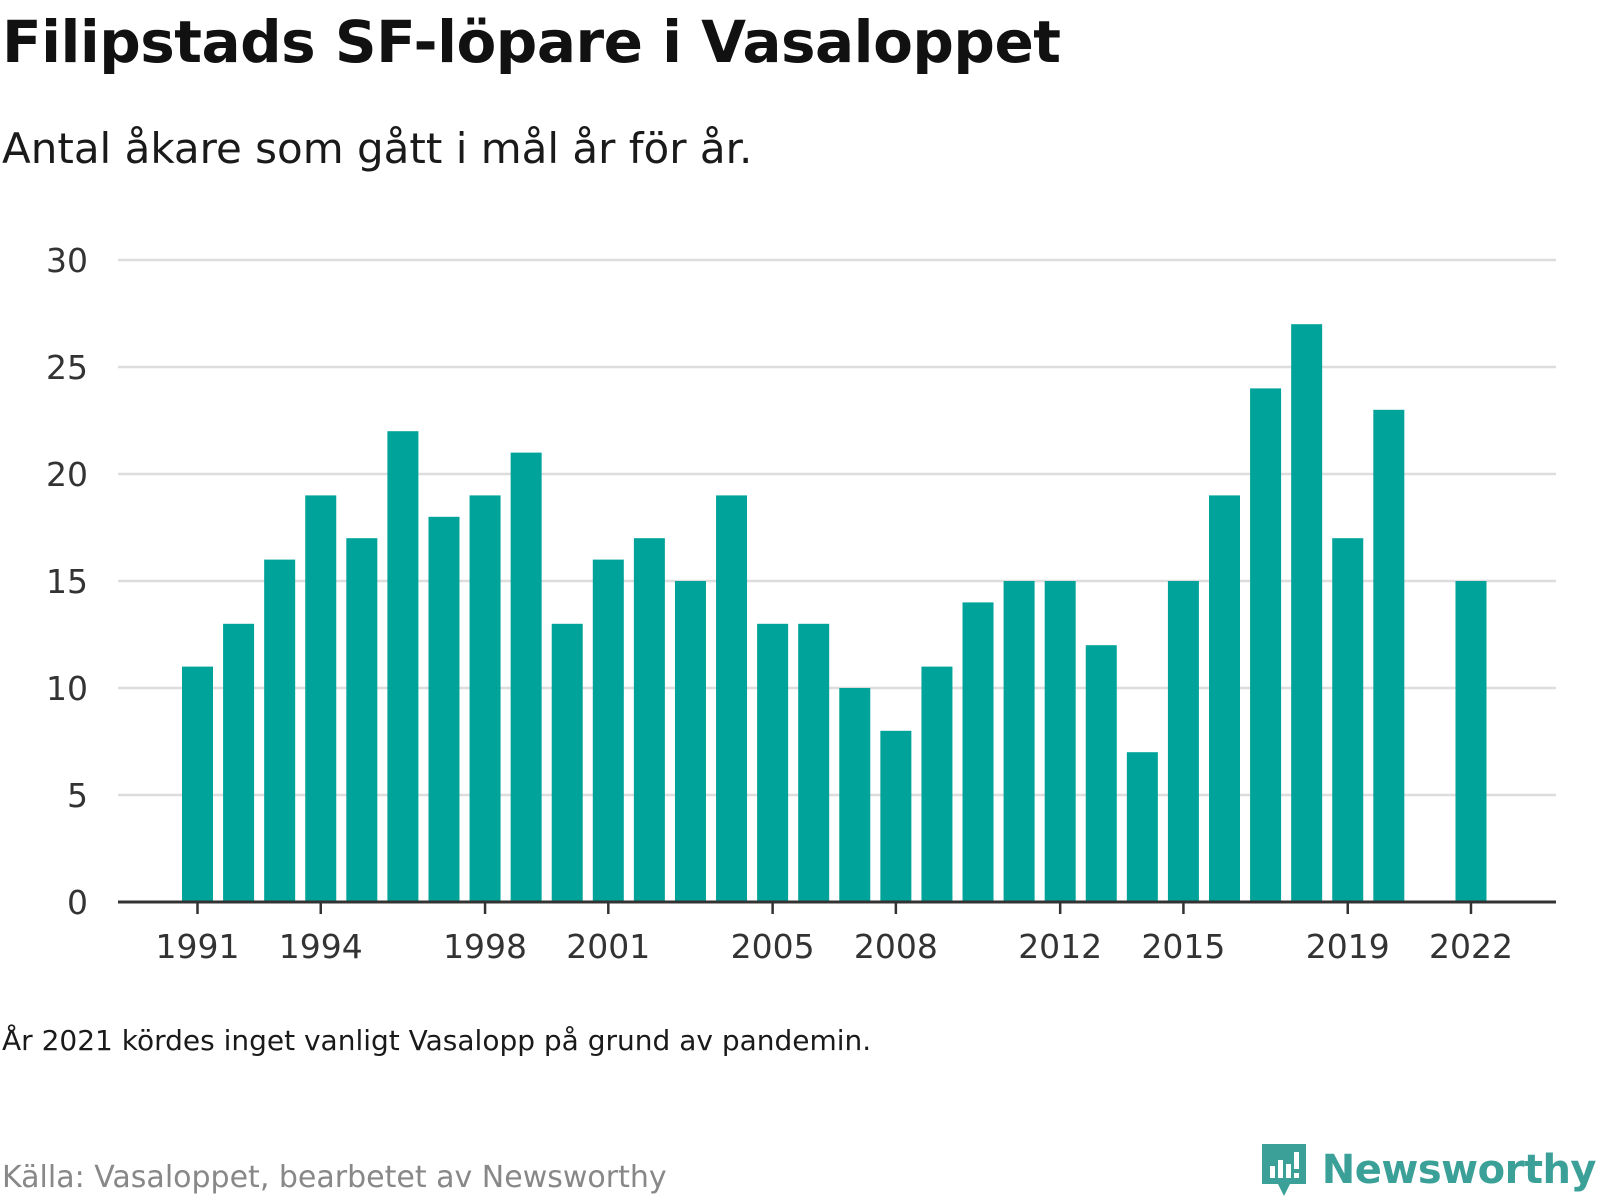 Image resolution: width=1600 pixels, height=1200 pixels. What do you see at coordinates (280, 730) in the screenshot?
I see `bar-1993` at bounding box center [280, 730].